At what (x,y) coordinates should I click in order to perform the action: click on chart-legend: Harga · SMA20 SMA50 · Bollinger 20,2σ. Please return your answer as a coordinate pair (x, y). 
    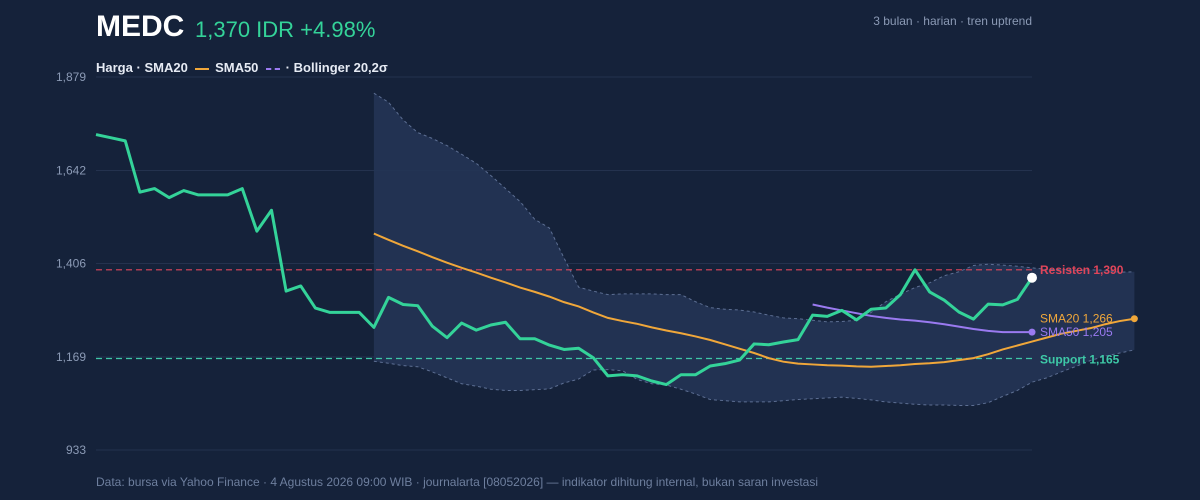
    Looking at the image, I should click on (242, 67).